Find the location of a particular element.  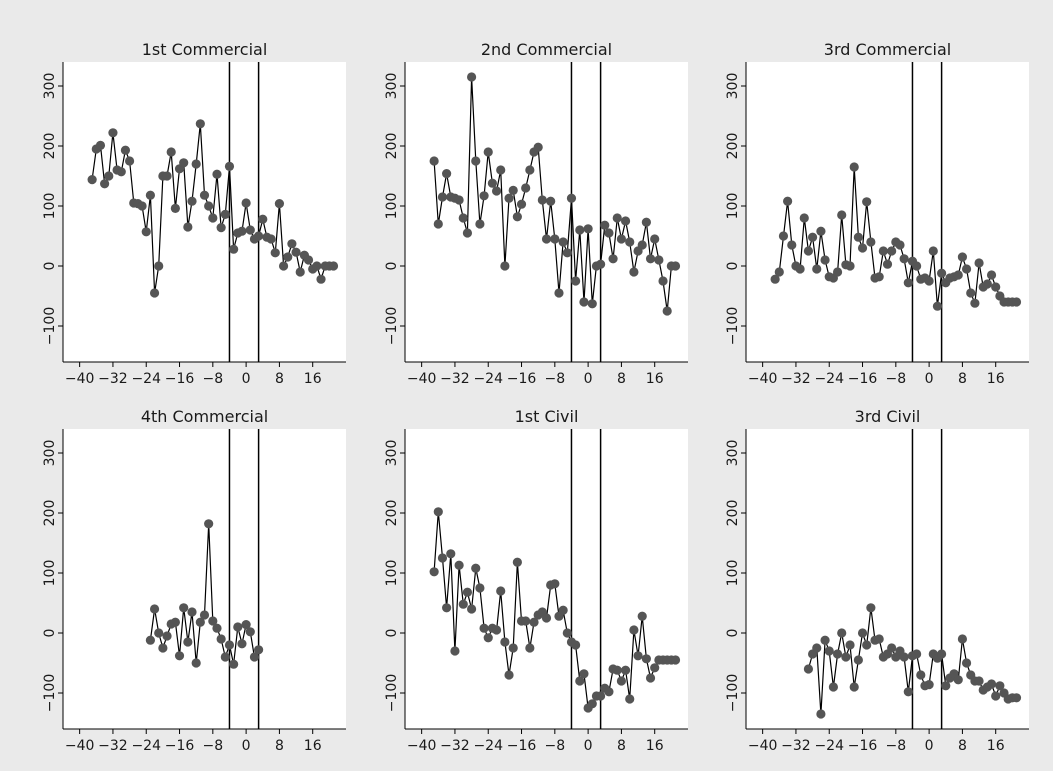

chart-title: 3rd Civil is located at coordinates (888, 416).